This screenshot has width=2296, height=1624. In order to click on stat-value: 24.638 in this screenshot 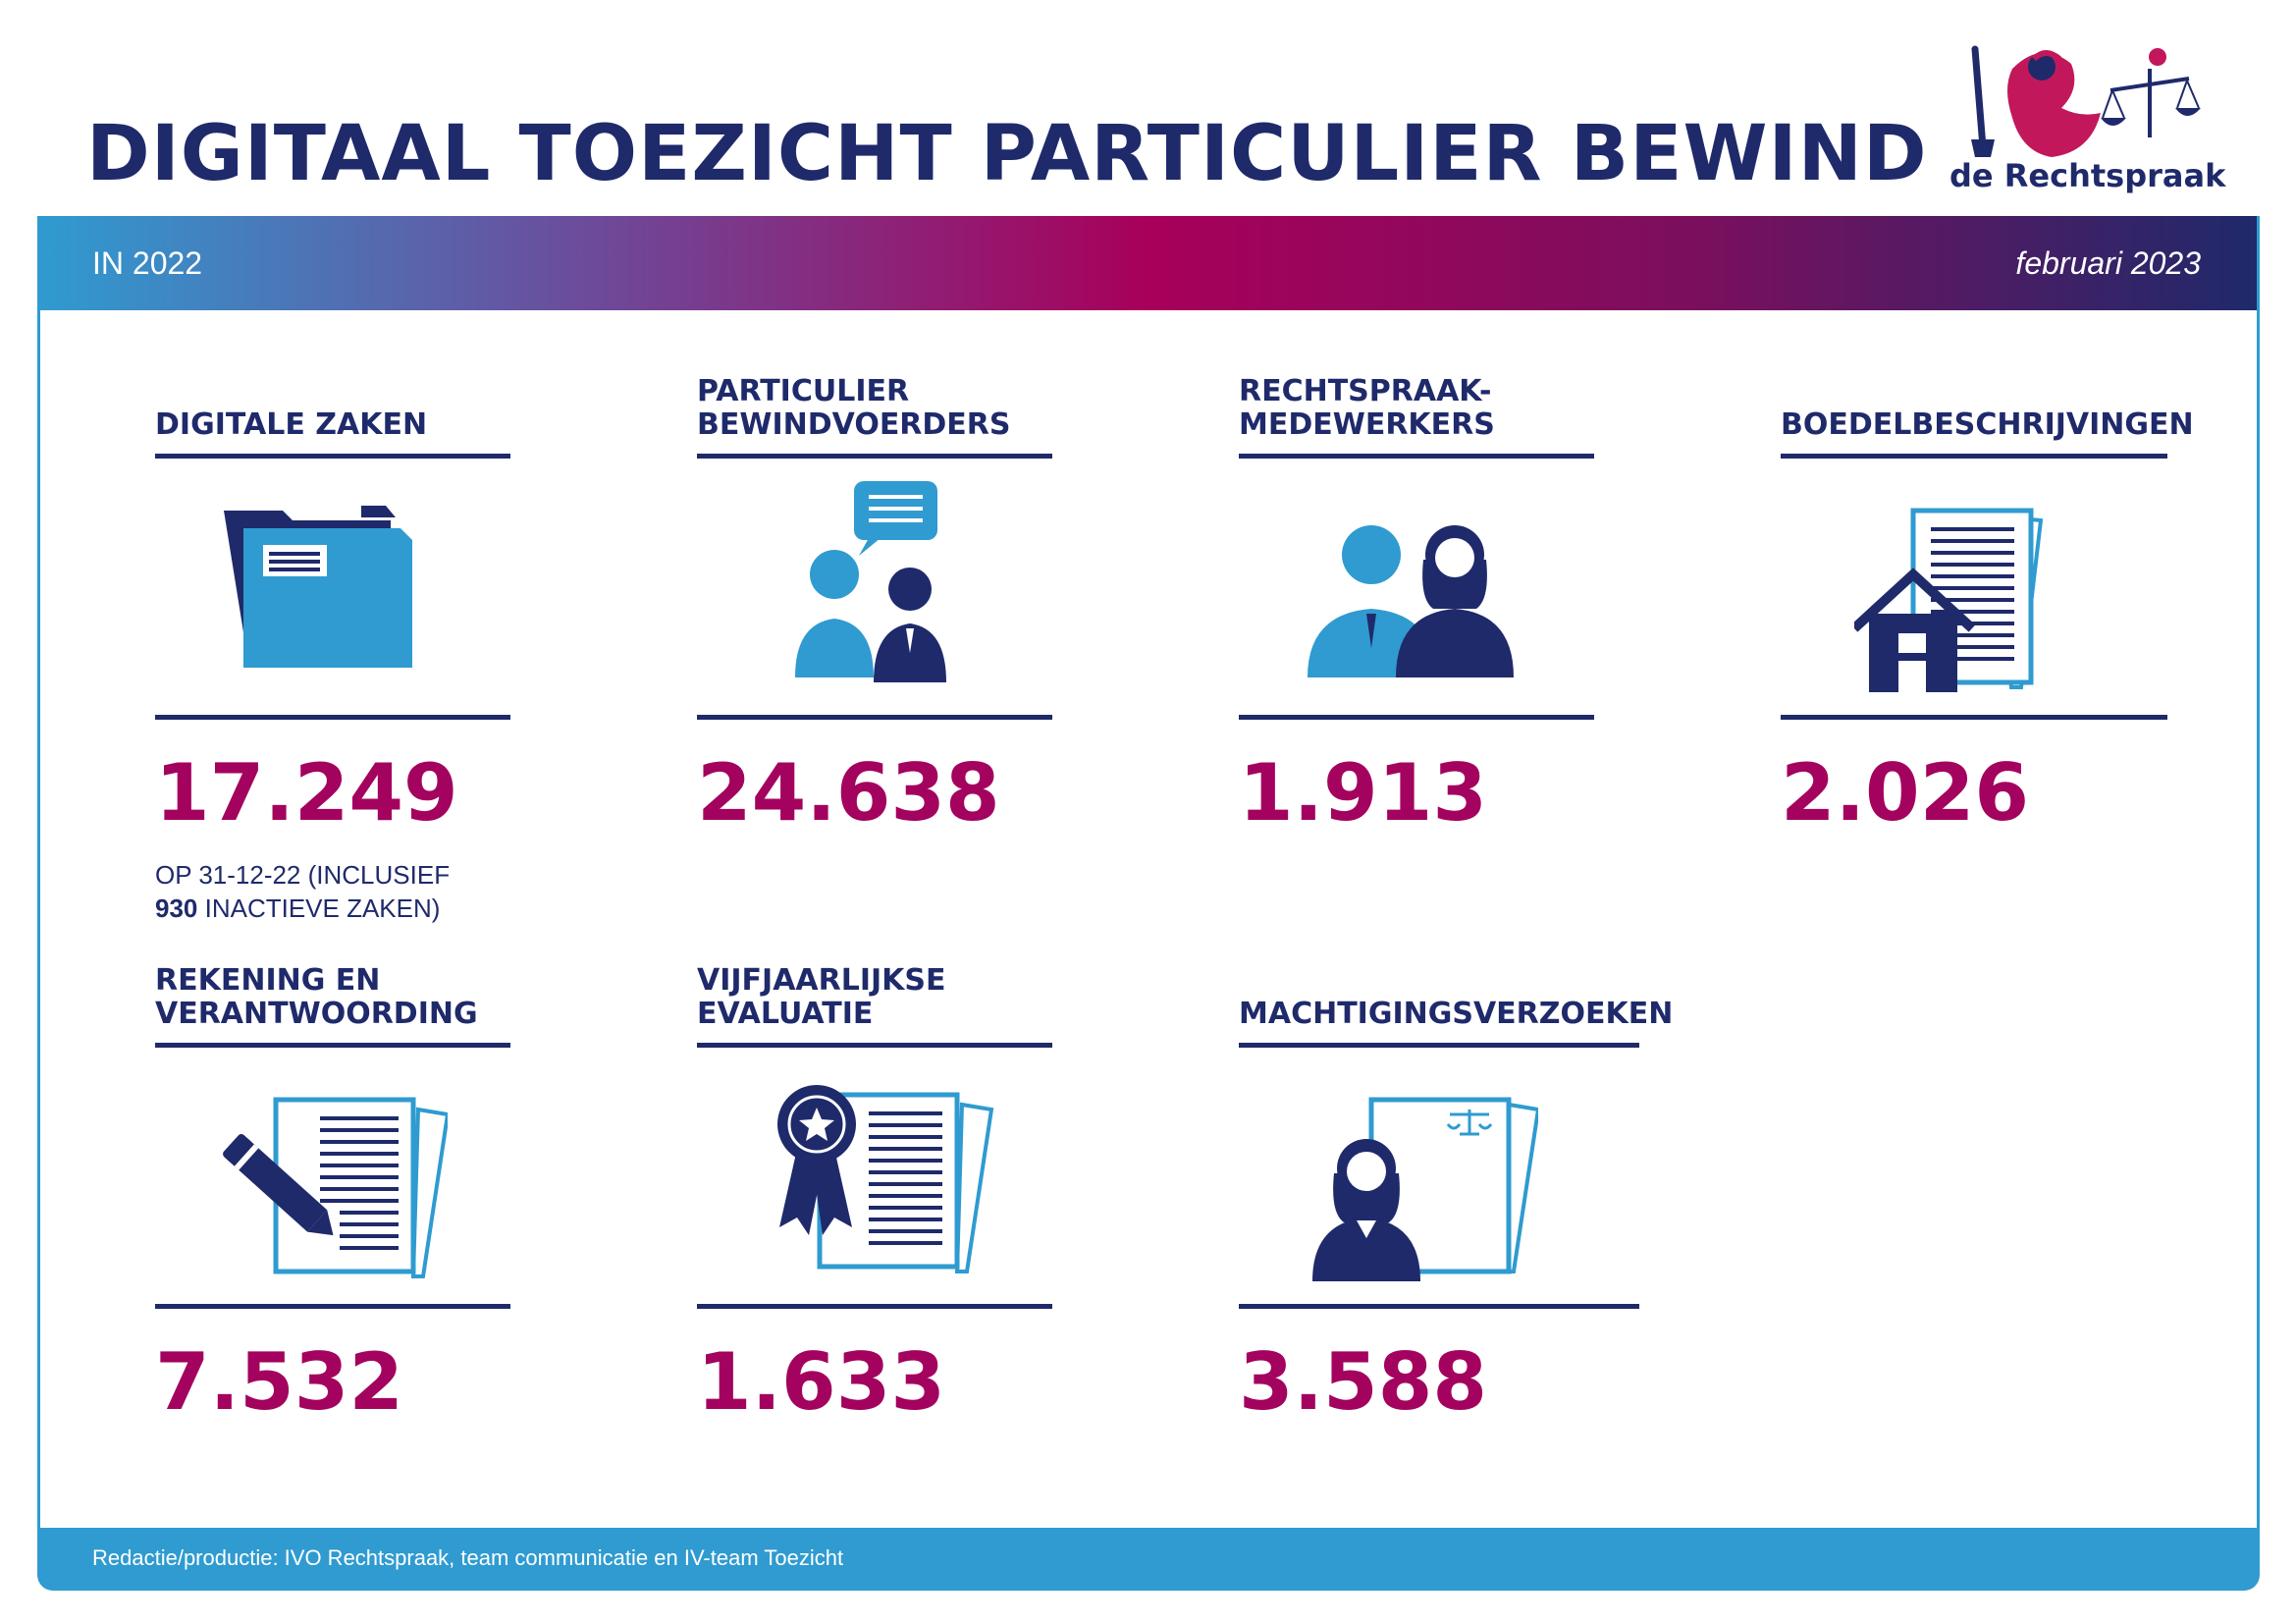, I will do `click(849, 793)`.